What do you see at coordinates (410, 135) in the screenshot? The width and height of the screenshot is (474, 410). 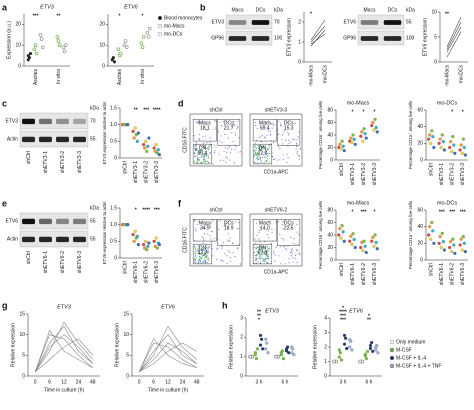 I see `y-axis-label: Percentage CD1a⁺ among live cells` at bounding box center [410, 135].